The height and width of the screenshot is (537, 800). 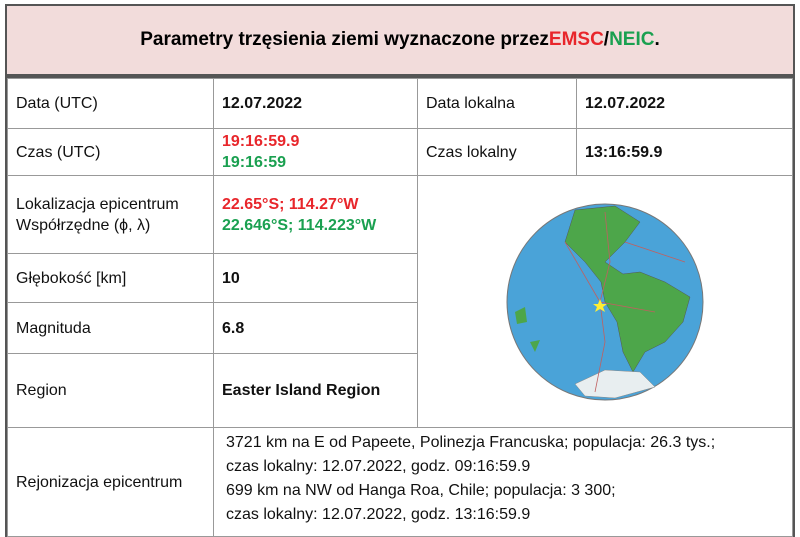 What do you see at coordinates (470, 103) in the screenshot?
I see `text: Data lokalna` at bounding box center [470, 103].